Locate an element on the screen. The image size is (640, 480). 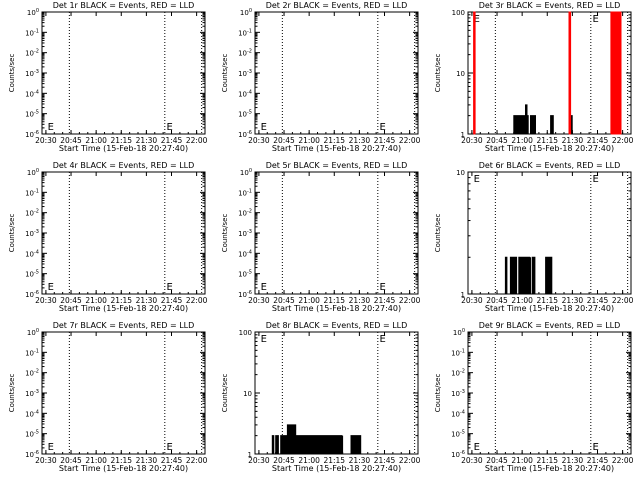
chart-title: Det 8r BLACK = Events, RED = LLD is located at coordinates (337, 325).